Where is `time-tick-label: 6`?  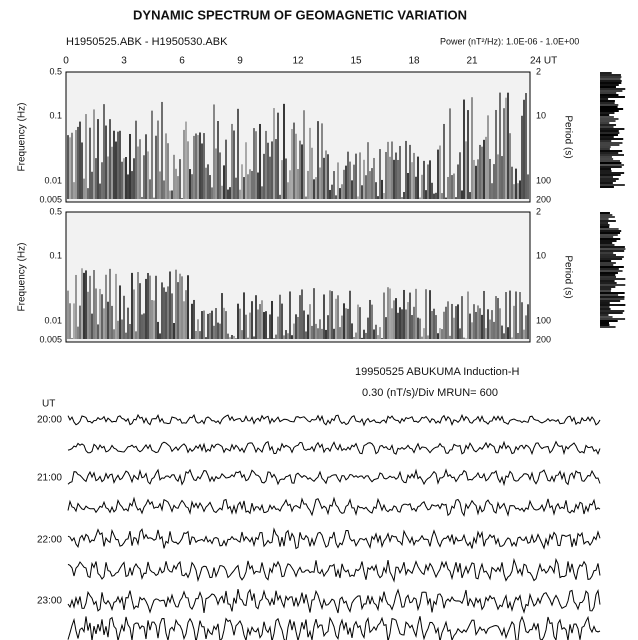
time-tick-label: 6 is located at coordinates (182, 61).